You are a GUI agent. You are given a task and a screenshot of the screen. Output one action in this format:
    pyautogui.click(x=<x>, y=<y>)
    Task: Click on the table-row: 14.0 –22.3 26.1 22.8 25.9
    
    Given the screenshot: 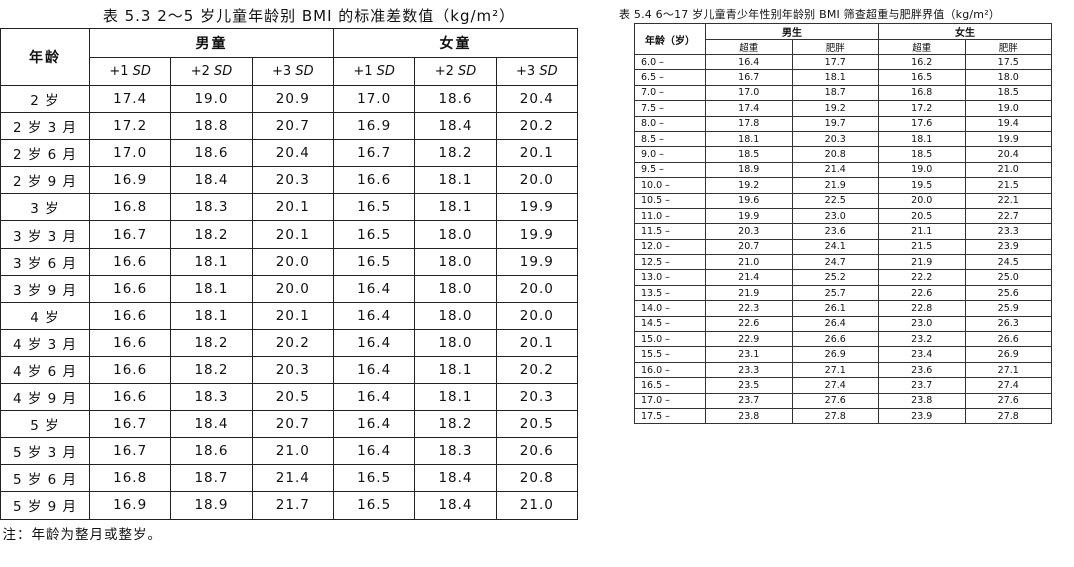 What is the action you would take?
    pyautogui.click(x=843, y=308)
    